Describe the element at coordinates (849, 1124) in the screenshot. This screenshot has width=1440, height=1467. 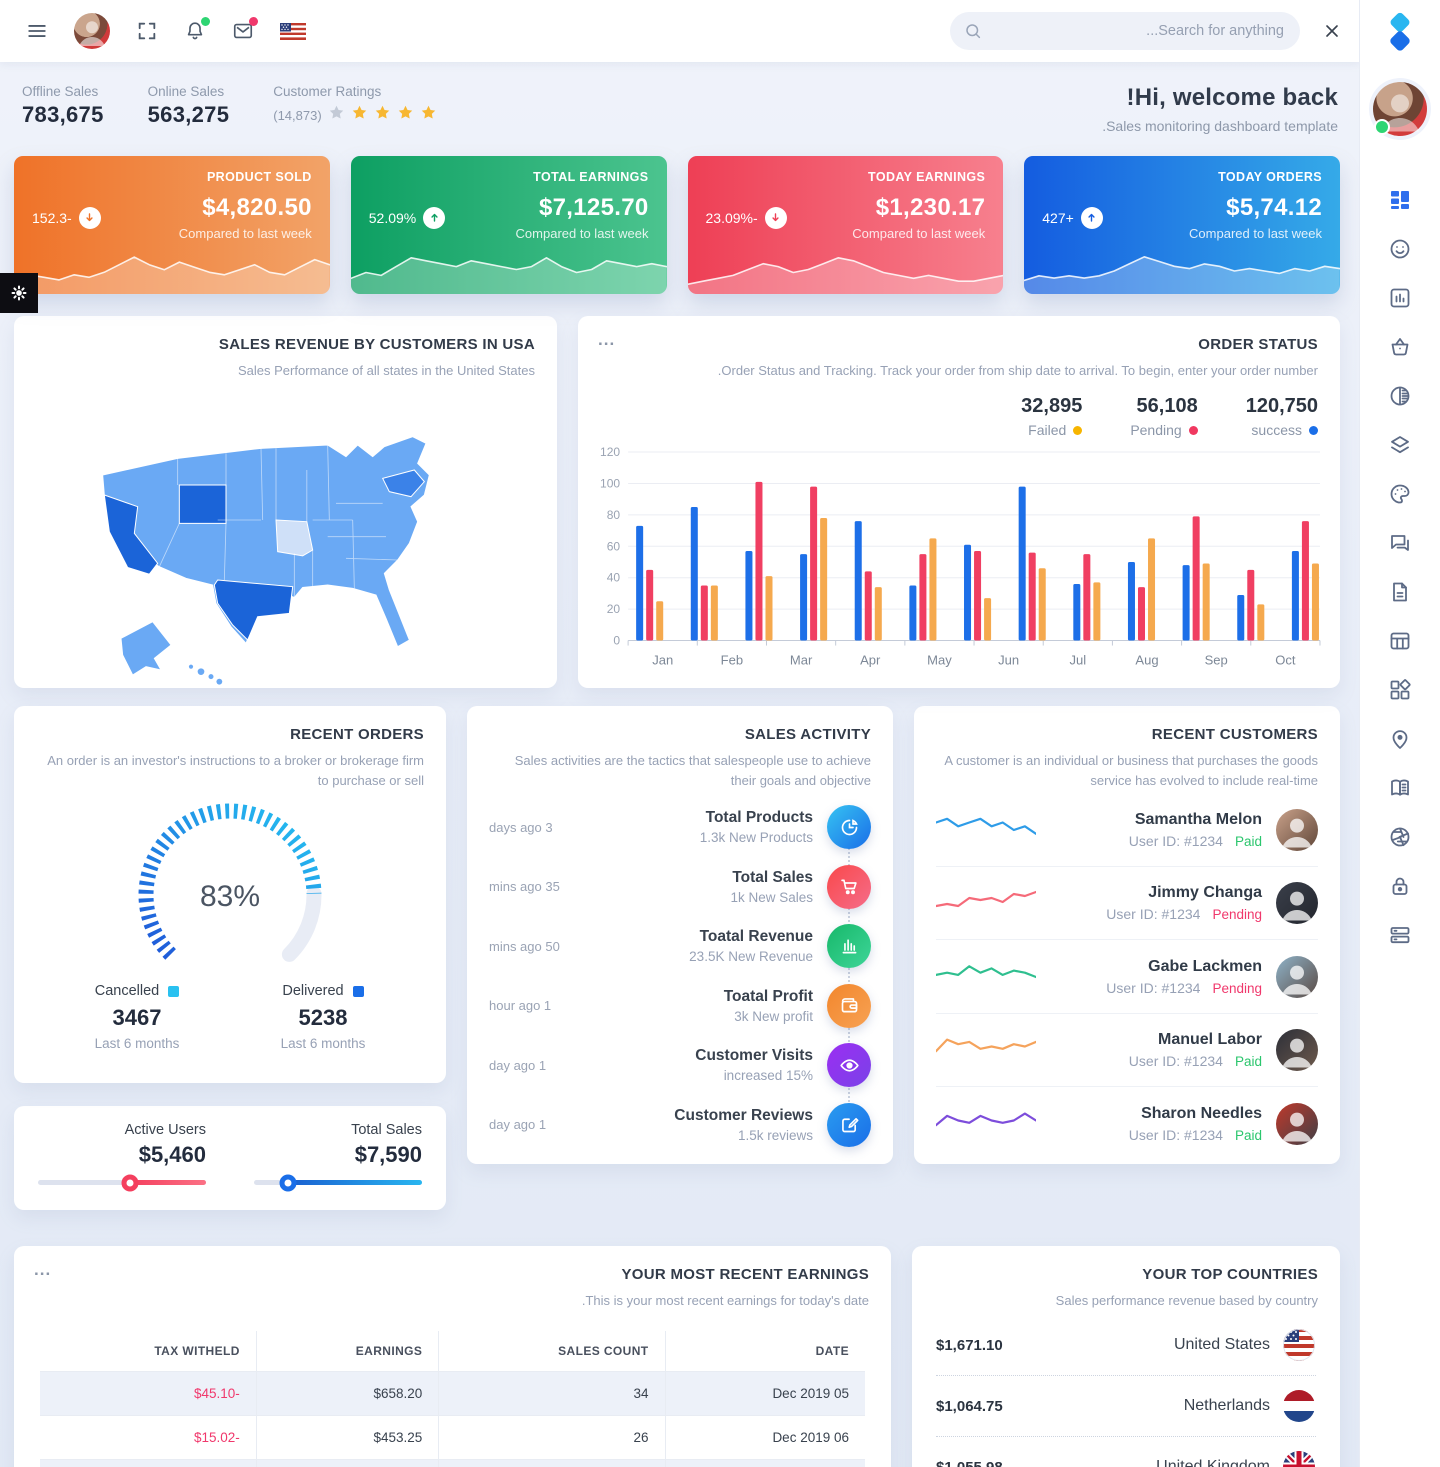
I see `edit-icon` at that location.